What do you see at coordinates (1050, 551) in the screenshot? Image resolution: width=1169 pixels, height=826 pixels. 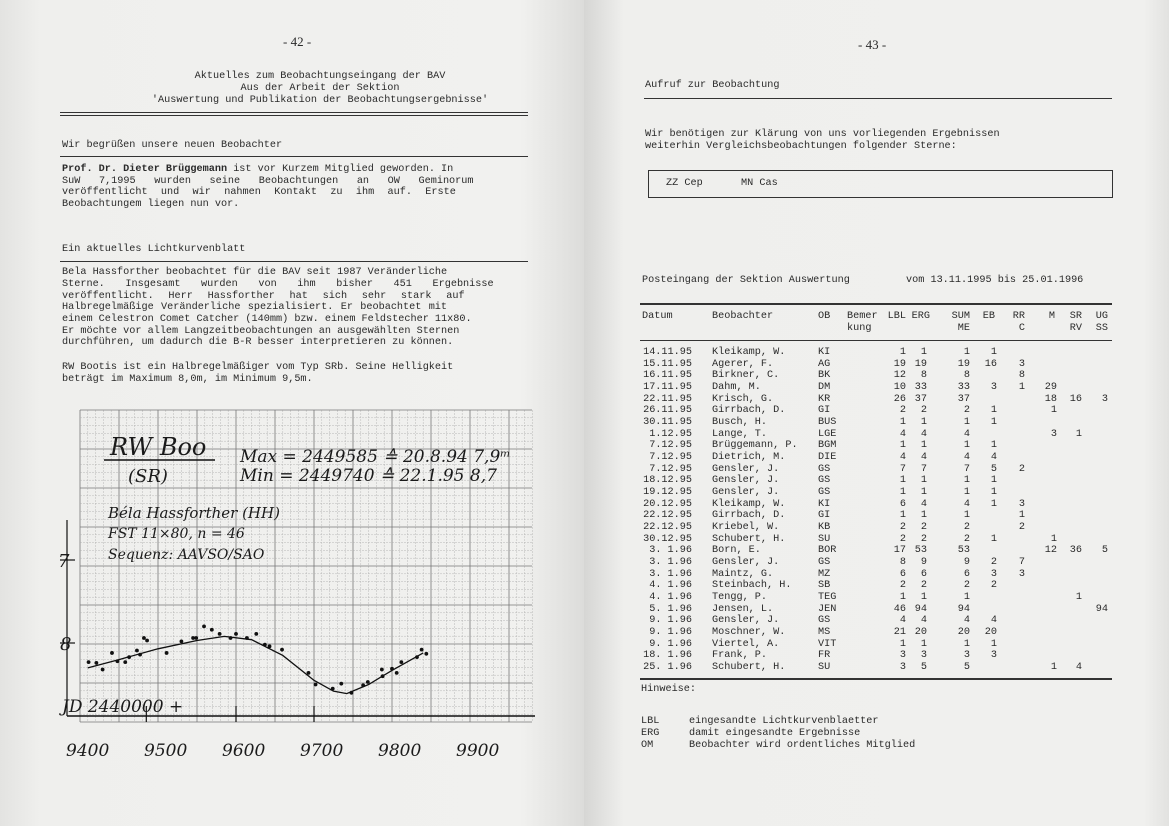 I see `cell-m: 12` at bounding box center [1050, 551].